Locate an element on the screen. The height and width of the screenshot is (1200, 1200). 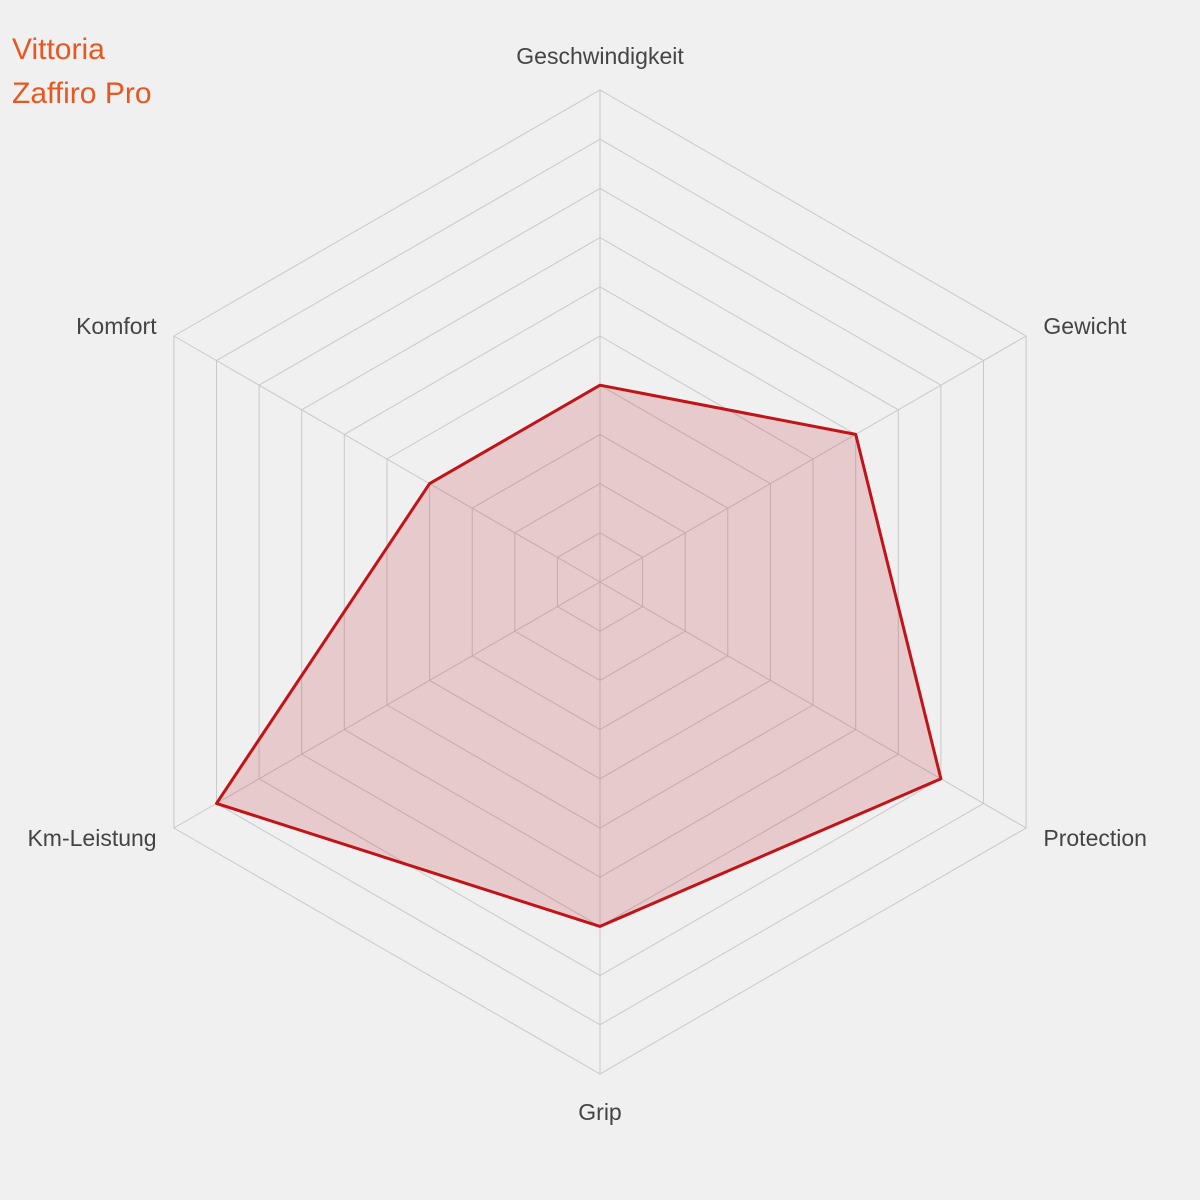
chart-title: Vittoria Zaffiro Pro is located at coordinates (82, 71).